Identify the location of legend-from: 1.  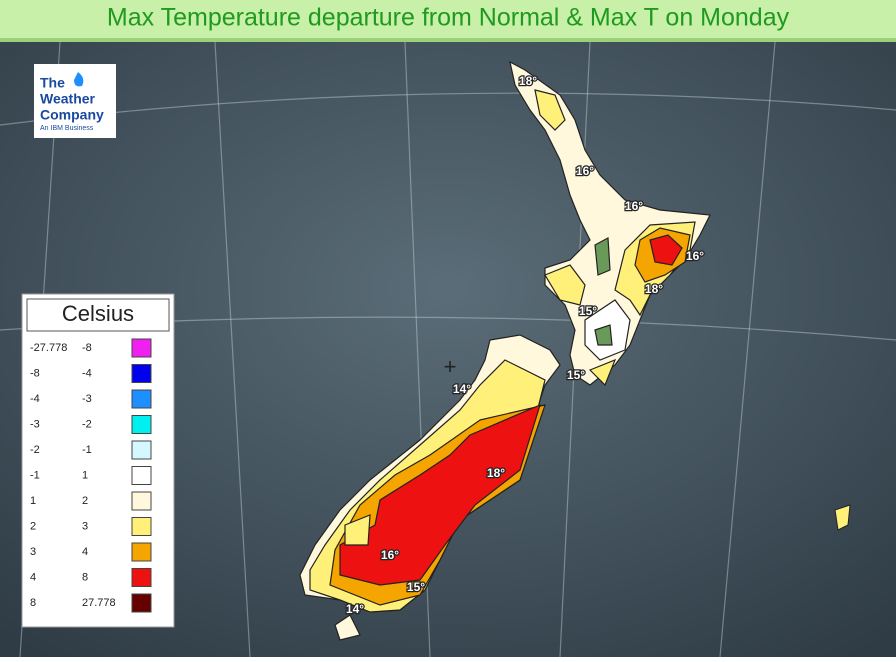
(33, 501).